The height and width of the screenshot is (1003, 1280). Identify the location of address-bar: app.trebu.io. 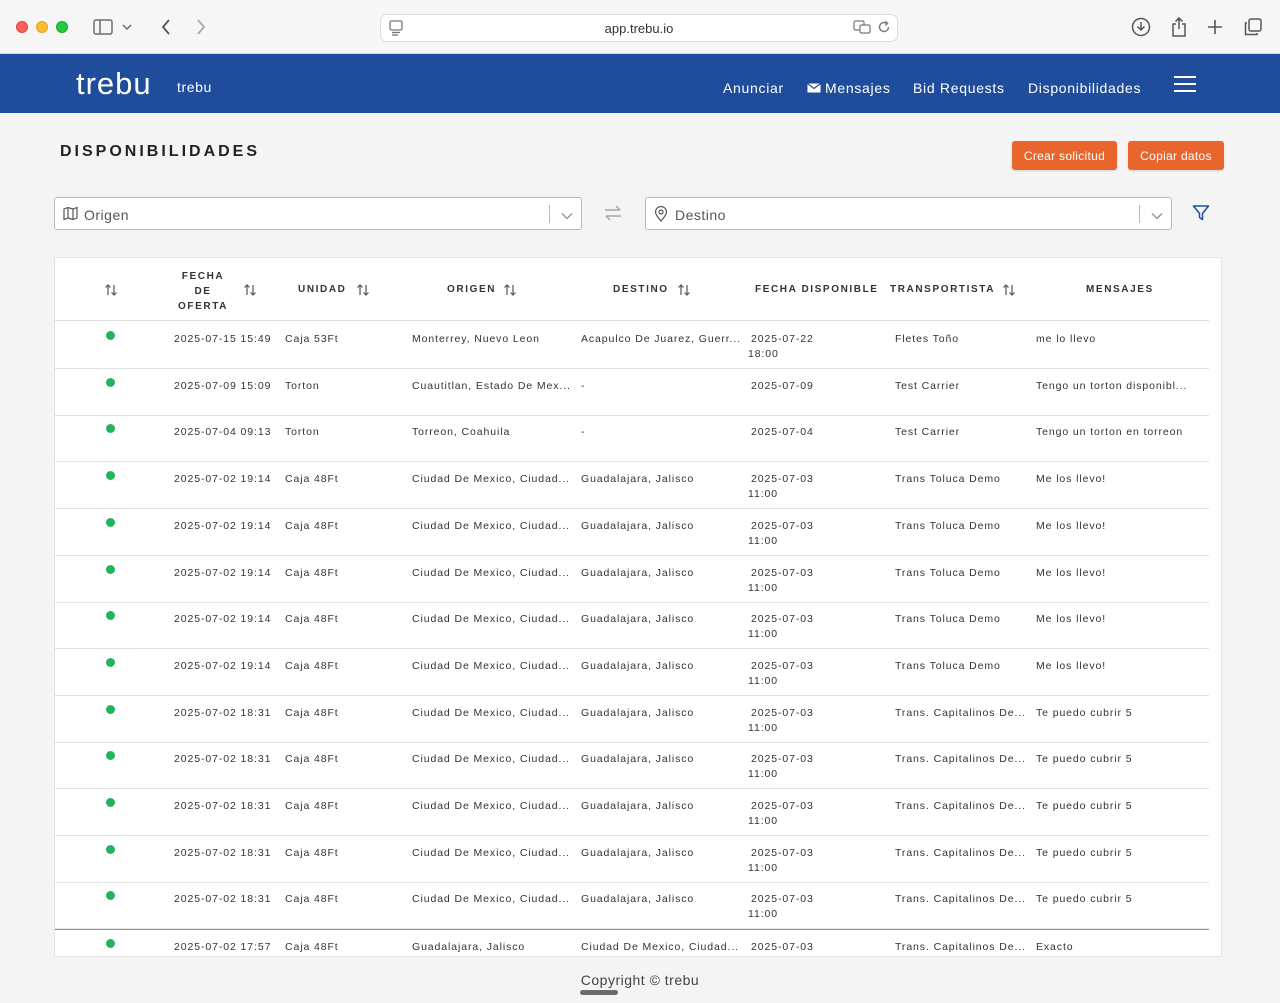
(639, 28).